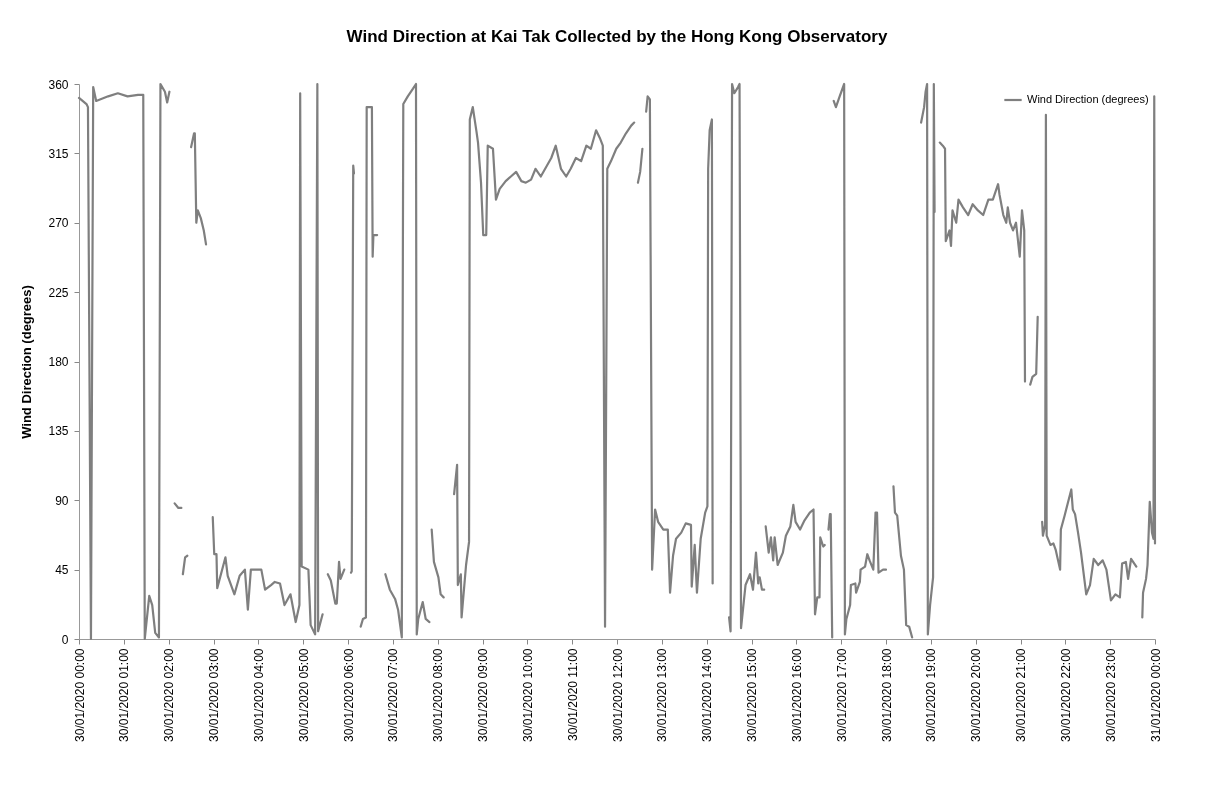 The height and width of the screenshot is (796, 1213). What do you see at coordinates (58, 223) in the screenshot?
I see `y-tick-label: 270` at bounding box center [58, 223].